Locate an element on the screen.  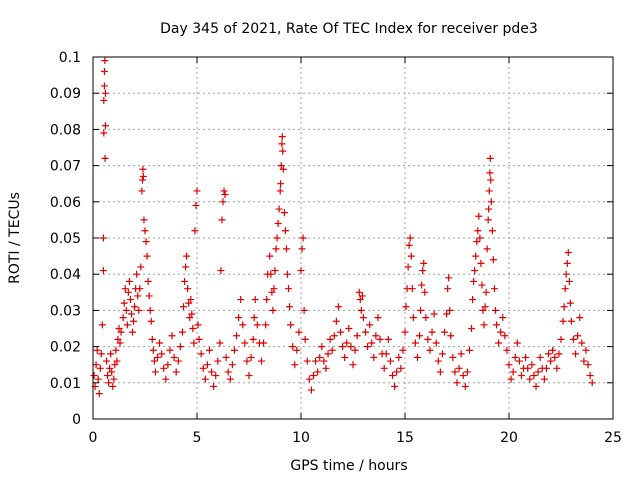
y-tick-label: 0.01 is located at coordinates (65, 384).